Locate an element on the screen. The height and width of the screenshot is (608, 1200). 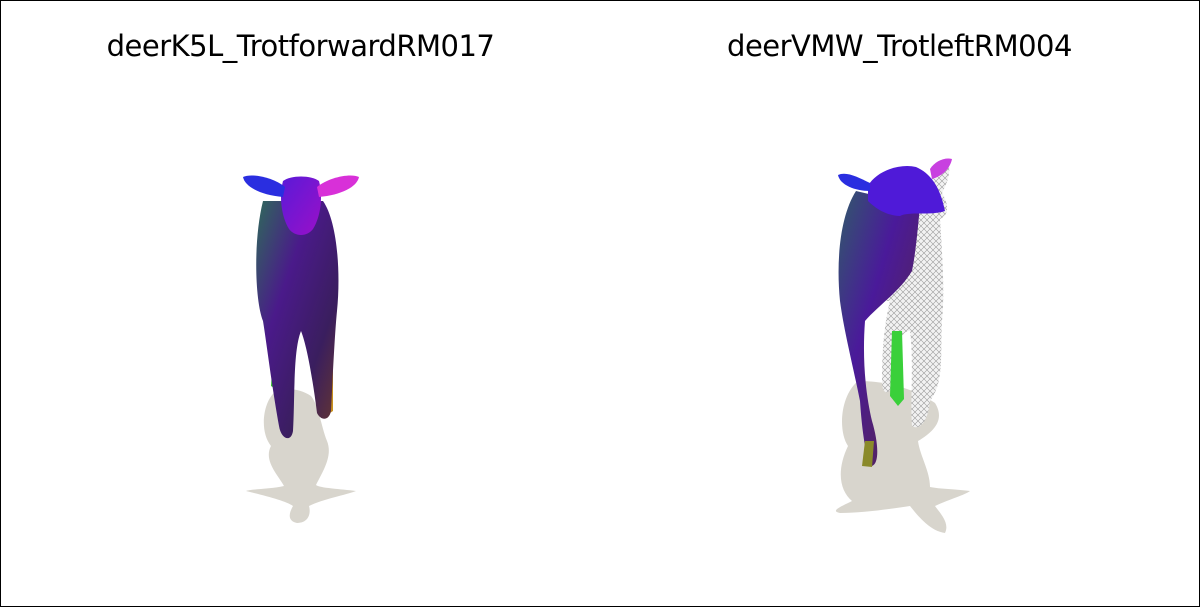
deer-front-hoof is located at coordinates (868, 454).